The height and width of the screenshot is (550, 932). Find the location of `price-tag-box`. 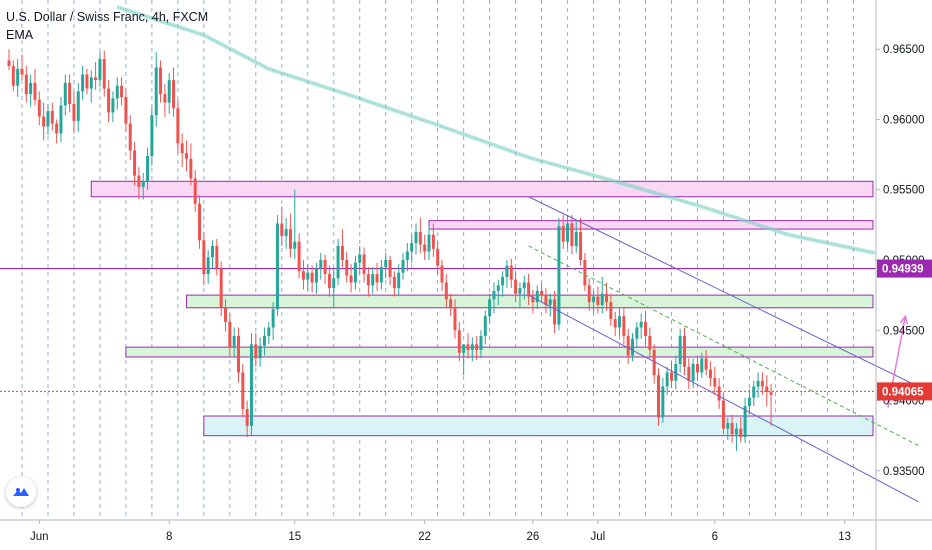

price-tag-box is located at coordinates (904, 391).